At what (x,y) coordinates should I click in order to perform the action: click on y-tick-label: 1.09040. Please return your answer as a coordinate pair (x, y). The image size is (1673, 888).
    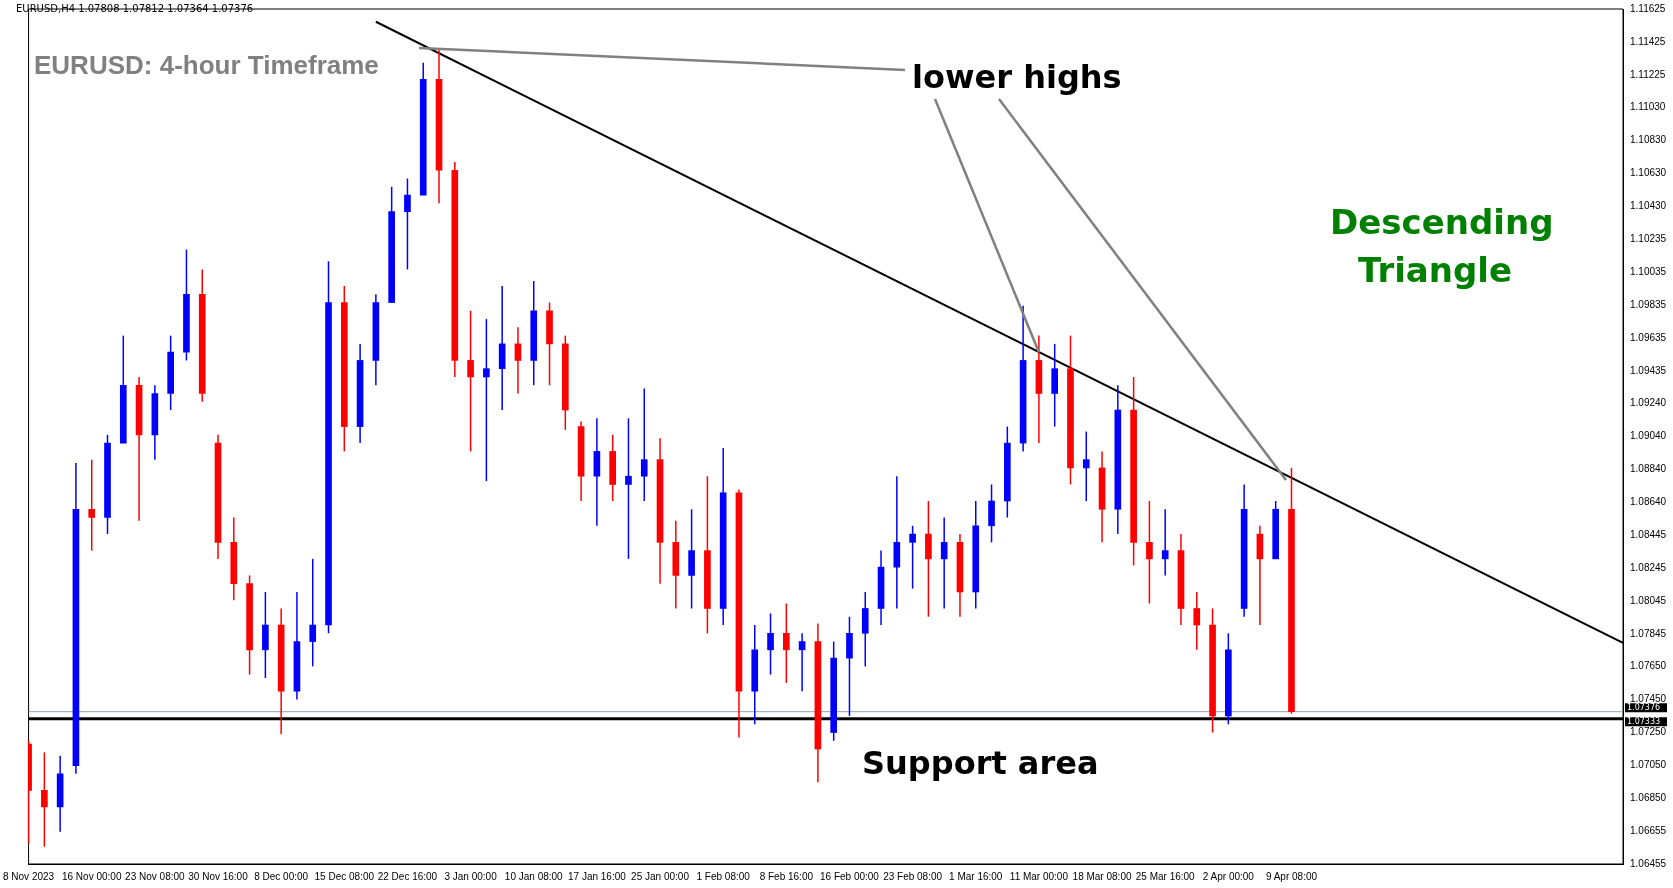
    Looking at the image, I should click on (1648, 436).